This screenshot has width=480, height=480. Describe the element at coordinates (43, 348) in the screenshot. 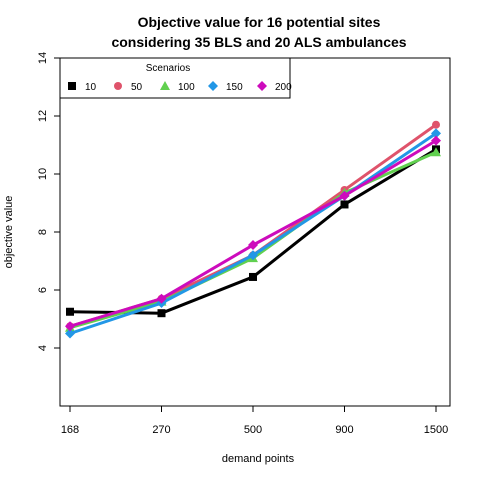

I see `y-tick-label: 4` at that location.